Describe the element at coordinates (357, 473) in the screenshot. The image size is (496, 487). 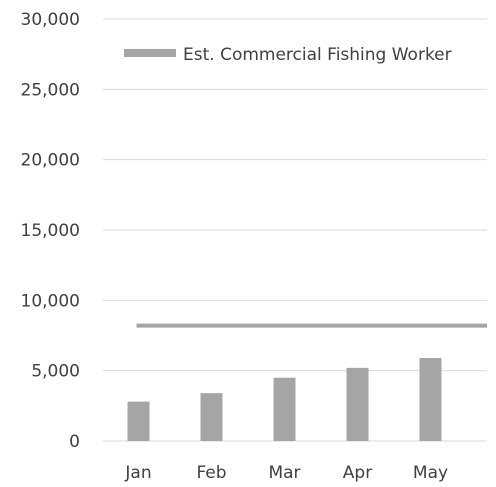
I see `x-tick-label: Apr` at that location.